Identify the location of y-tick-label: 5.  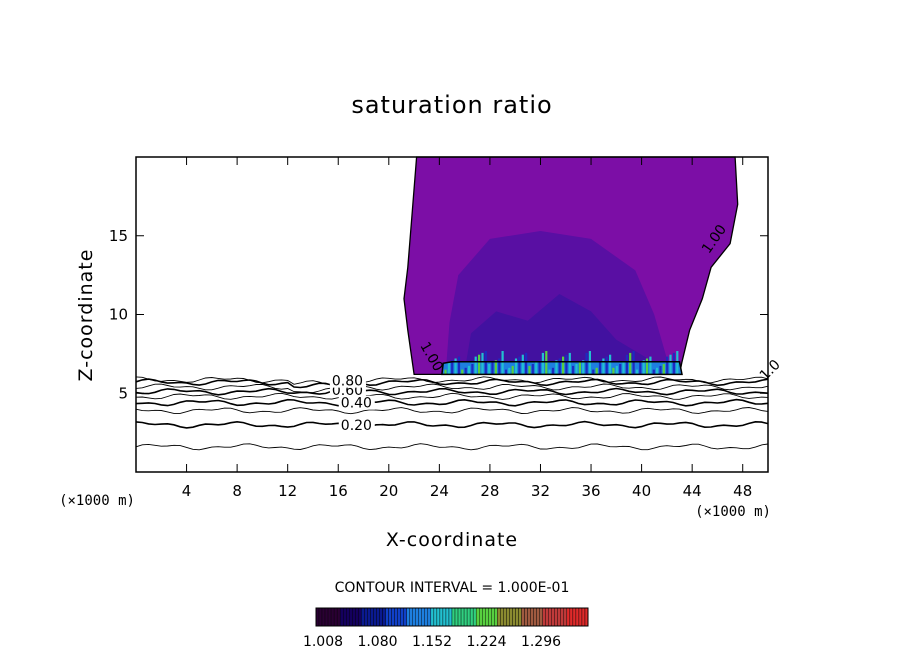
(123, 393).